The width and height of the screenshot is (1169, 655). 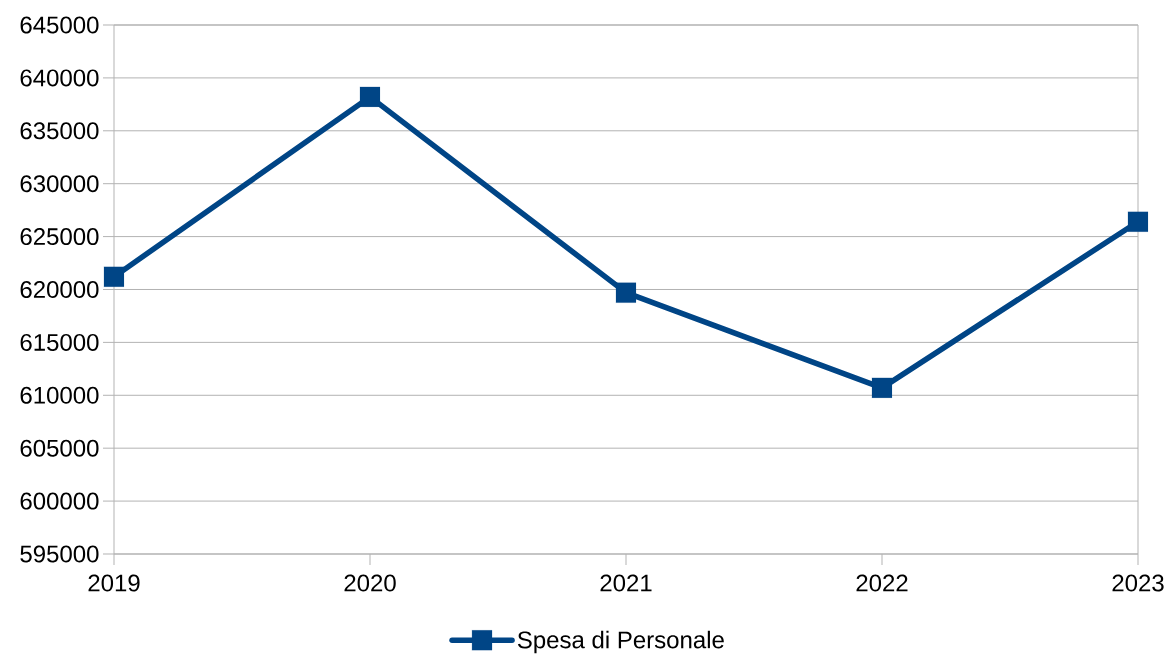 I want to click on legend-label: Spesa di Personale, so click(x=620, y=642).